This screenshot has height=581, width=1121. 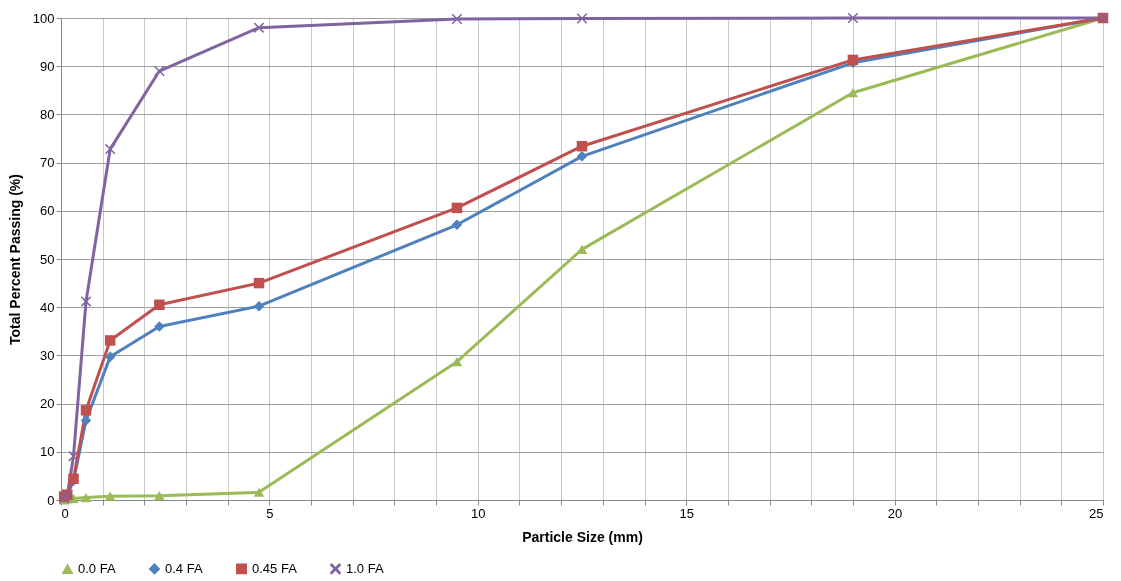 What do you see at coordinates (47, 307) in the screenshot?
I see `y-tick-label: 40` at bounding box center [47, 307].